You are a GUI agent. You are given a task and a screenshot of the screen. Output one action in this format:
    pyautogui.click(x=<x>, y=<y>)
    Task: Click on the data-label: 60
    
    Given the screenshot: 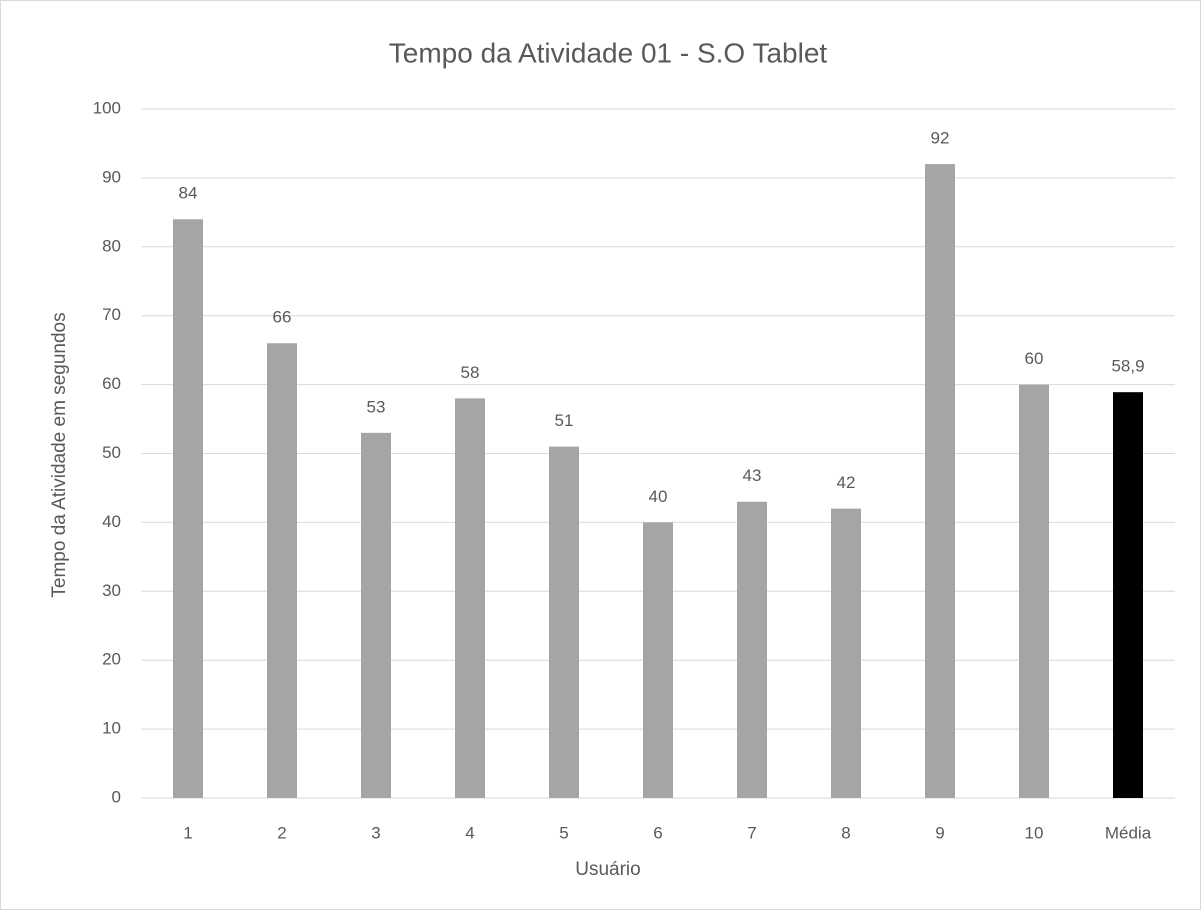 What is the action you would take?
    pyautogui.click(x=1034, y=358)
    